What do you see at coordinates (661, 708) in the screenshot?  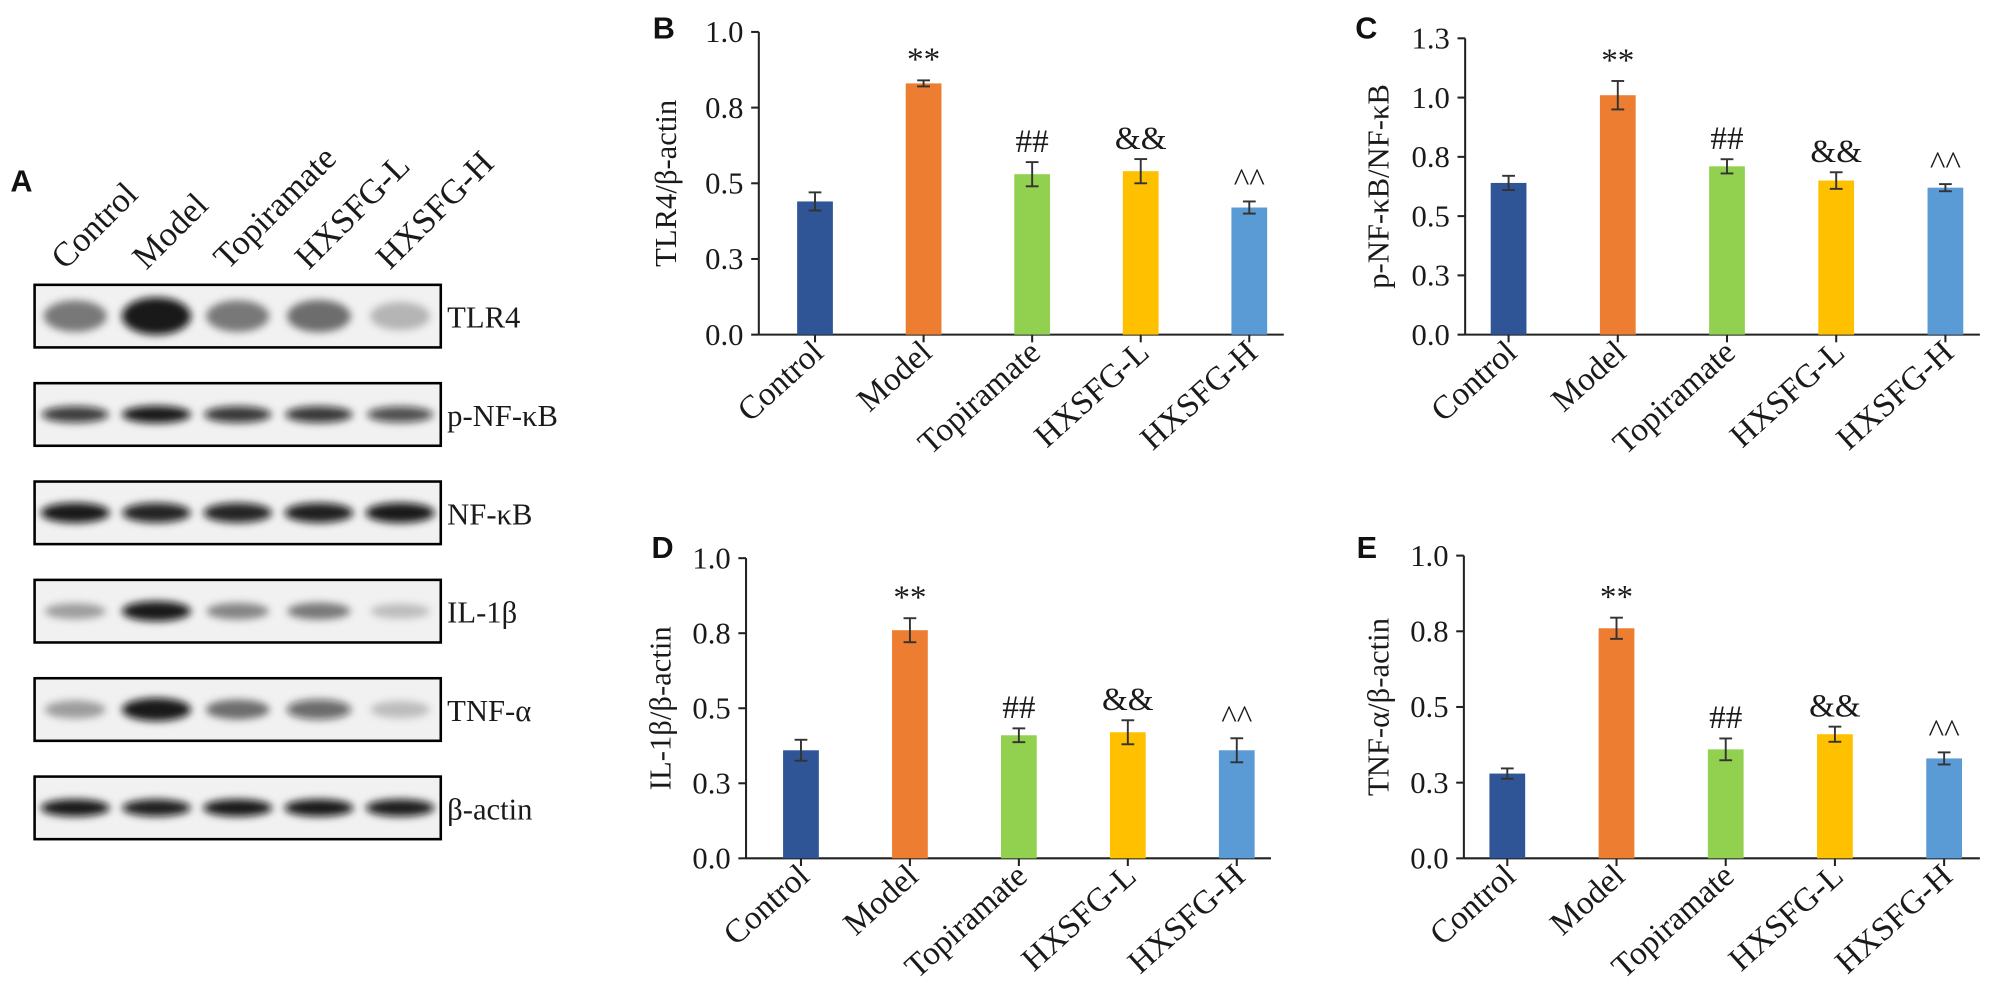 I see `y-axis-label: IL-1β/β-actin` at bounding box center [661, 708].